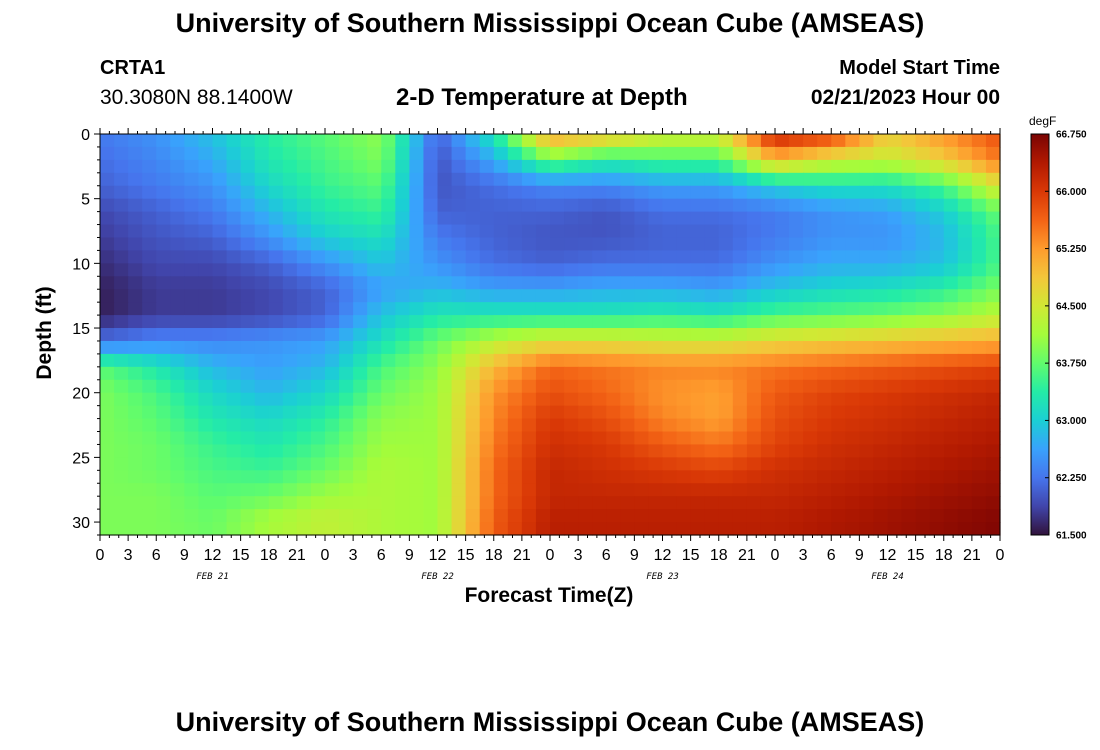 The width and height of the screenshot is (1100, 750). I want to click on x-tick-label: 12, so click(663, 555).